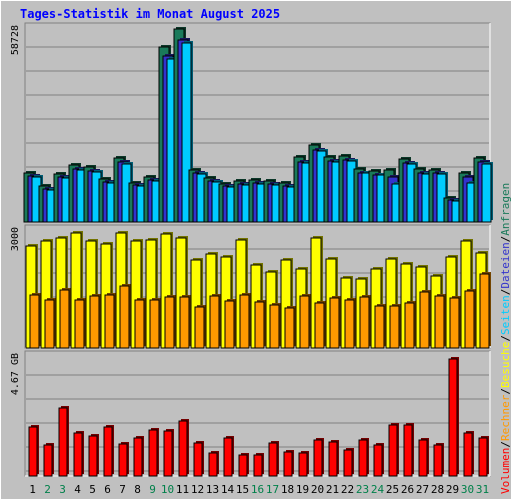 The height and width of the screenshot is (500, 512). What do you see at coordinates (150, 14) in the screenshot?
I see `chart-title: Tages-Statistik im Monat August 2025` at bounding box center [150, 14].